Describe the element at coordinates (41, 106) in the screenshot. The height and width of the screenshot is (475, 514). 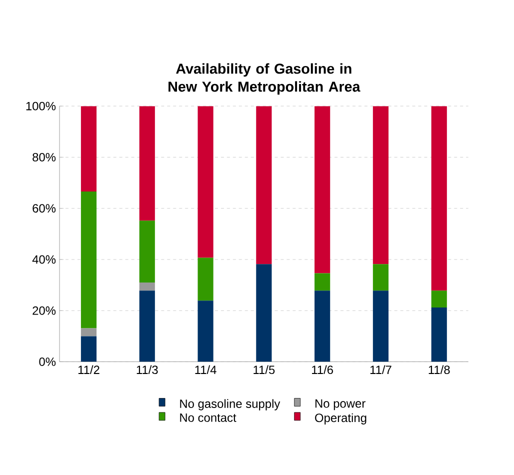
I see `y-tick-label: 100%` at that location.